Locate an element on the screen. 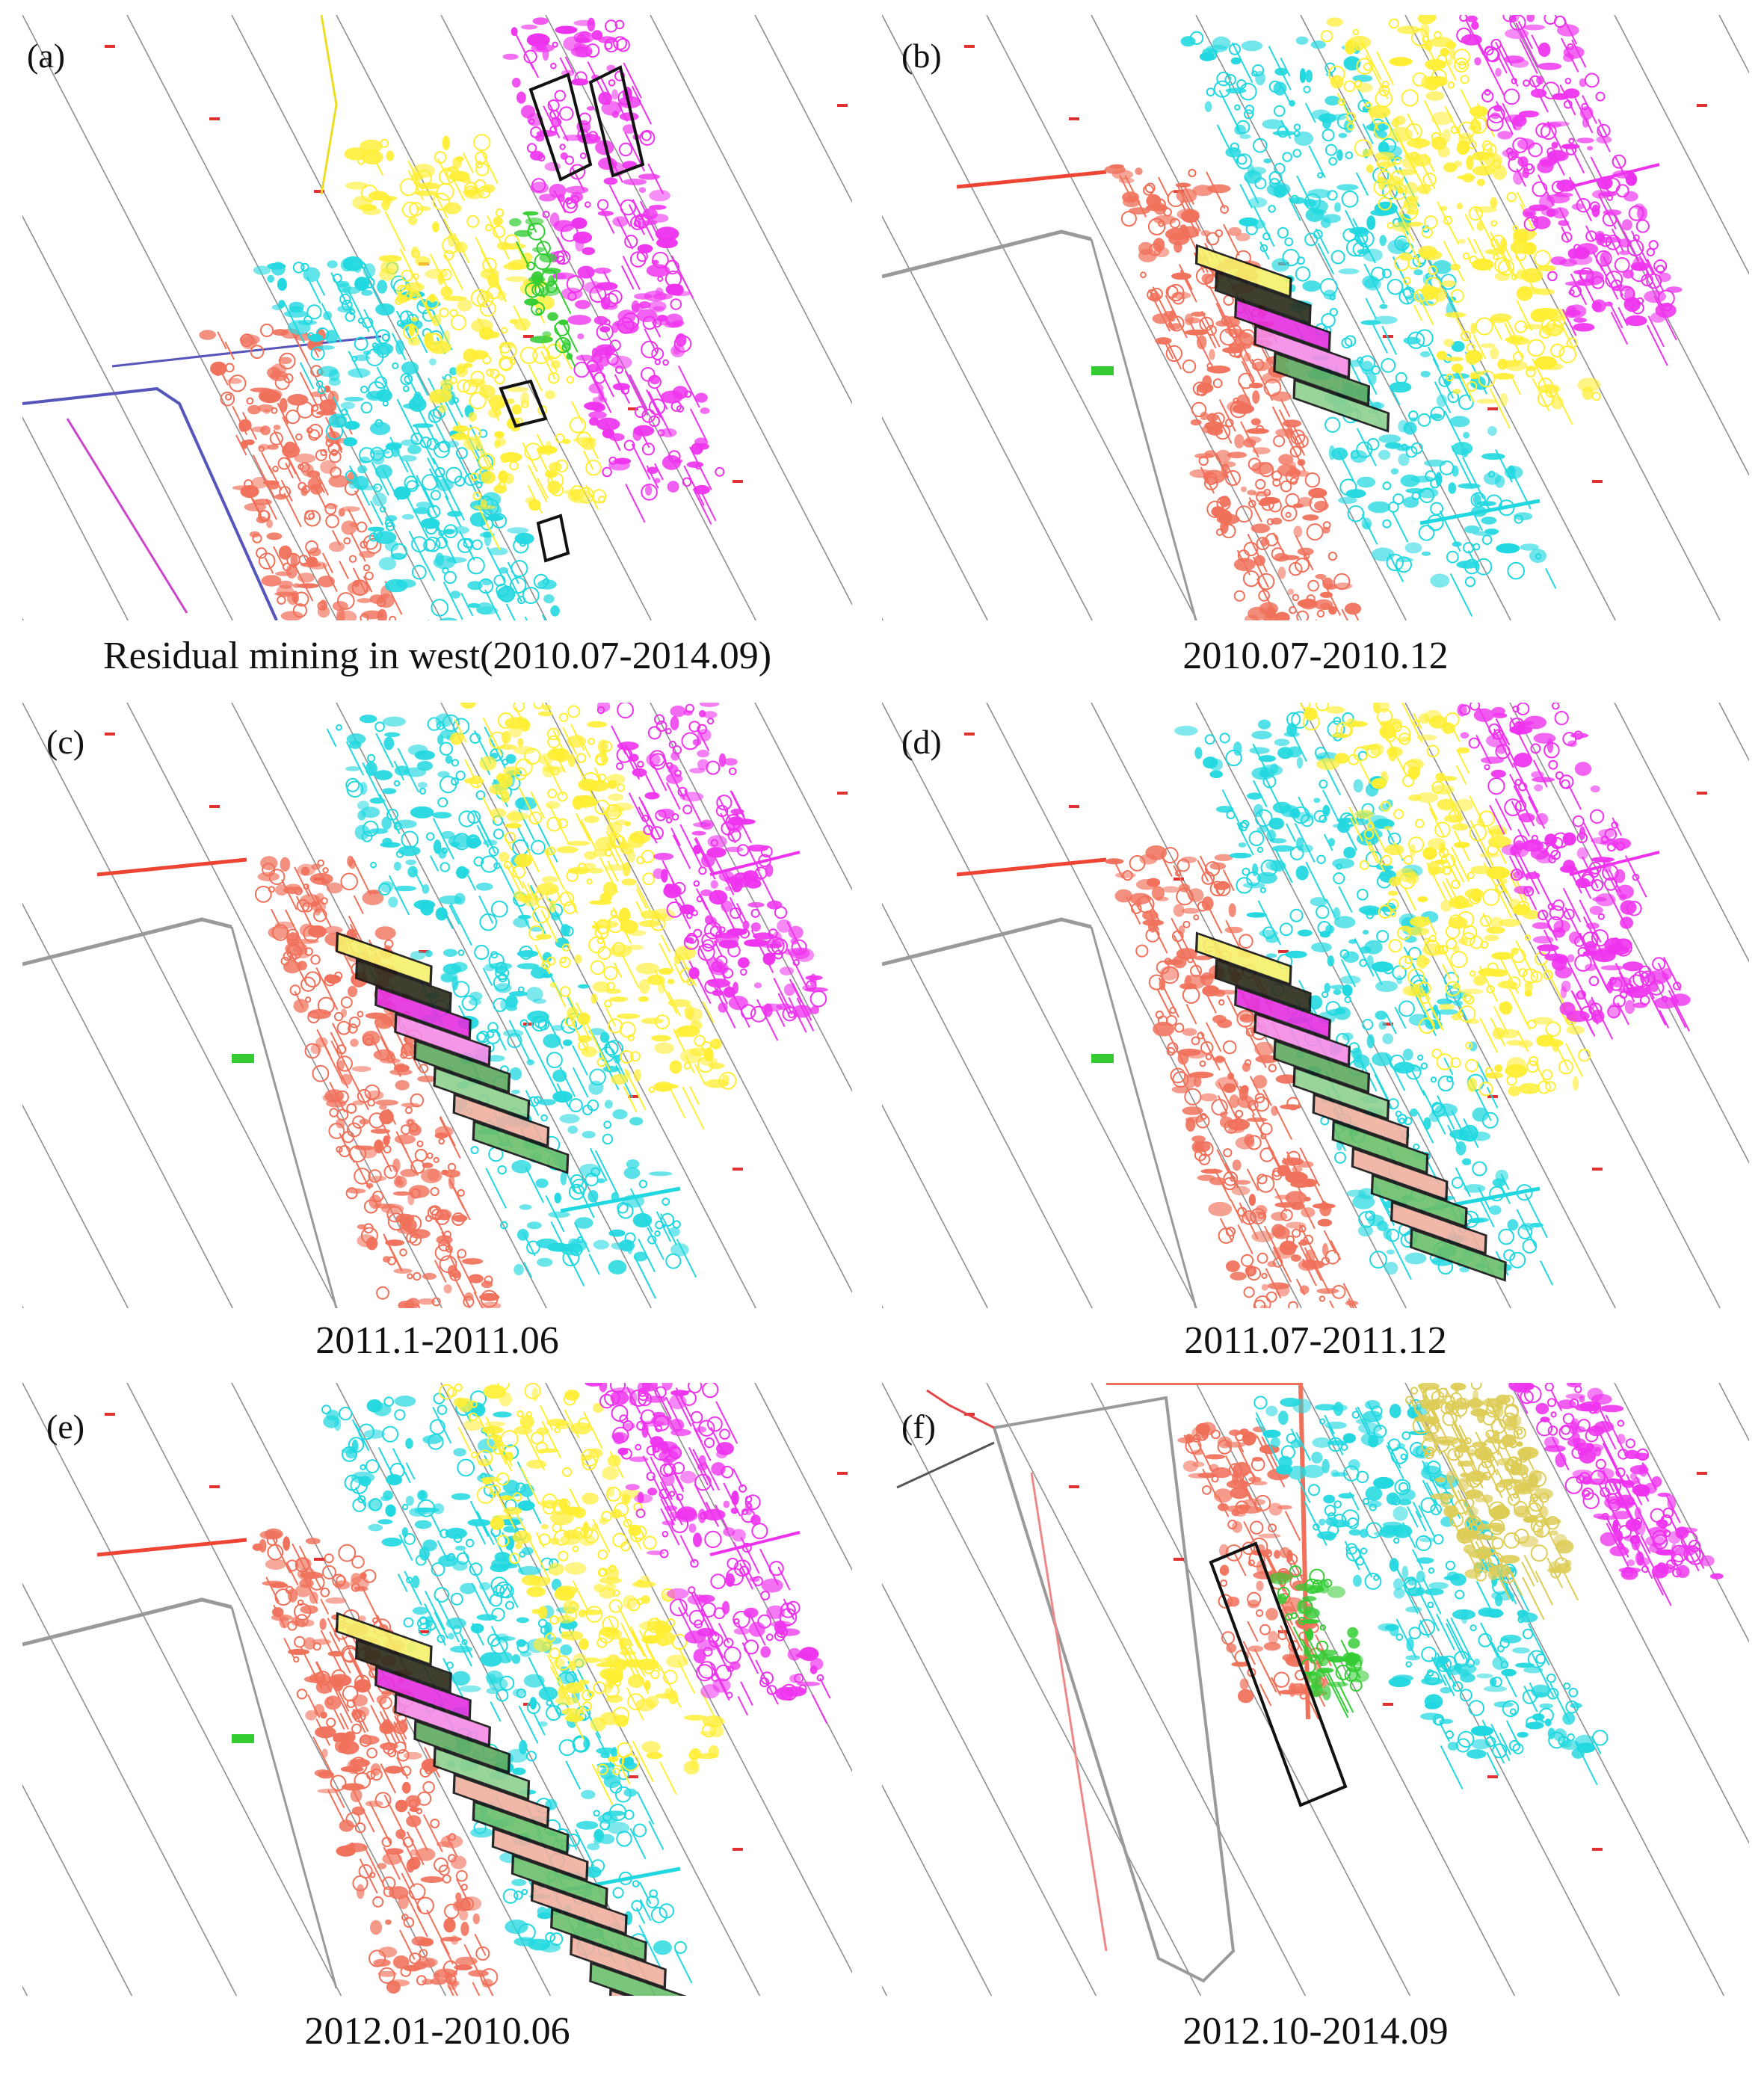  green-marker-e is located at coordinates (243, 1739).